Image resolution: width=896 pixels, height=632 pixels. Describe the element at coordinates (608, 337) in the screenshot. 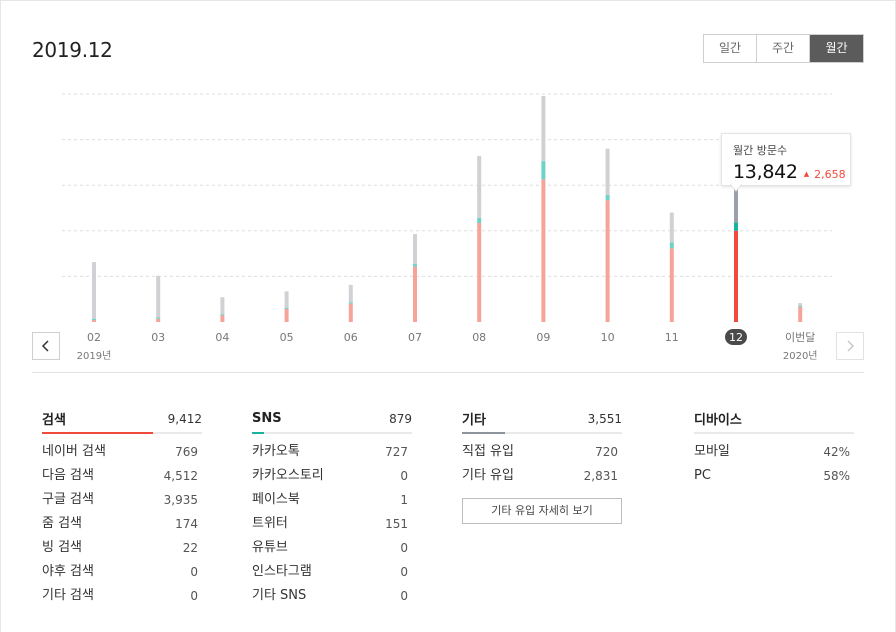

I see `x-tick-label: 10` at that location.